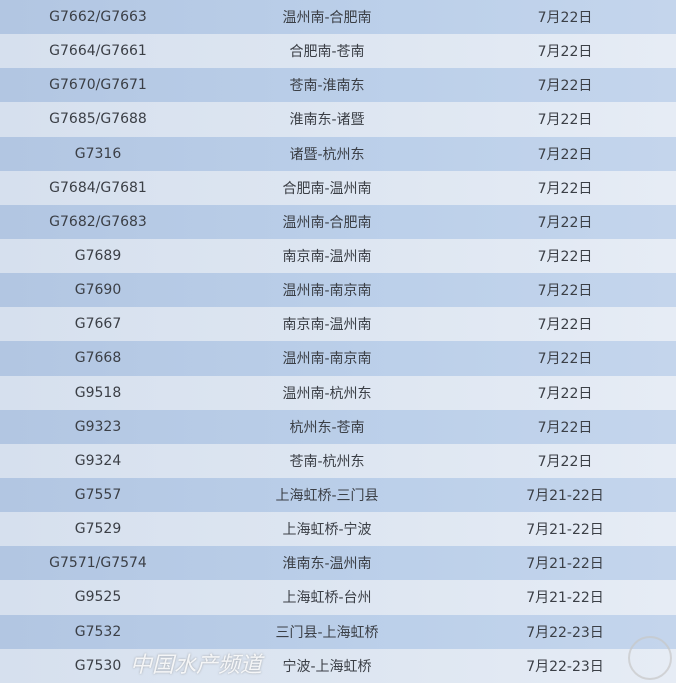 The image size is (676, 683). What do you see at coordinates (98, 392) in the screenshot?
I see `train-number-cell: G9518` at bounding box center [98, 392].